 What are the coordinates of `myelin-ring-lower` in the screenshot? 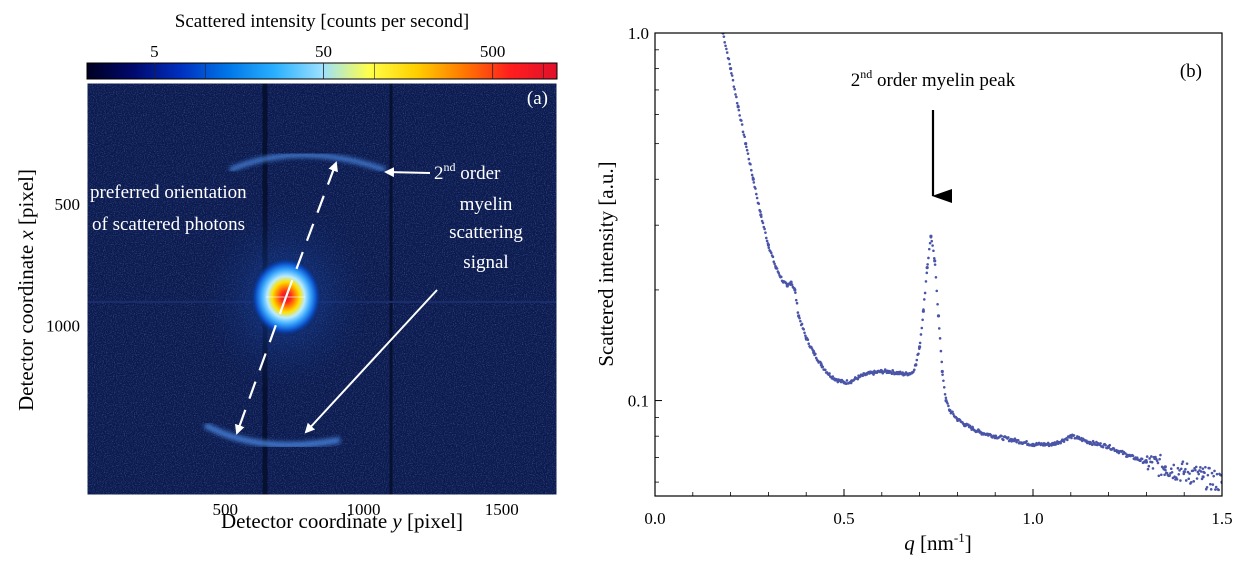 It's located at (272, 435).